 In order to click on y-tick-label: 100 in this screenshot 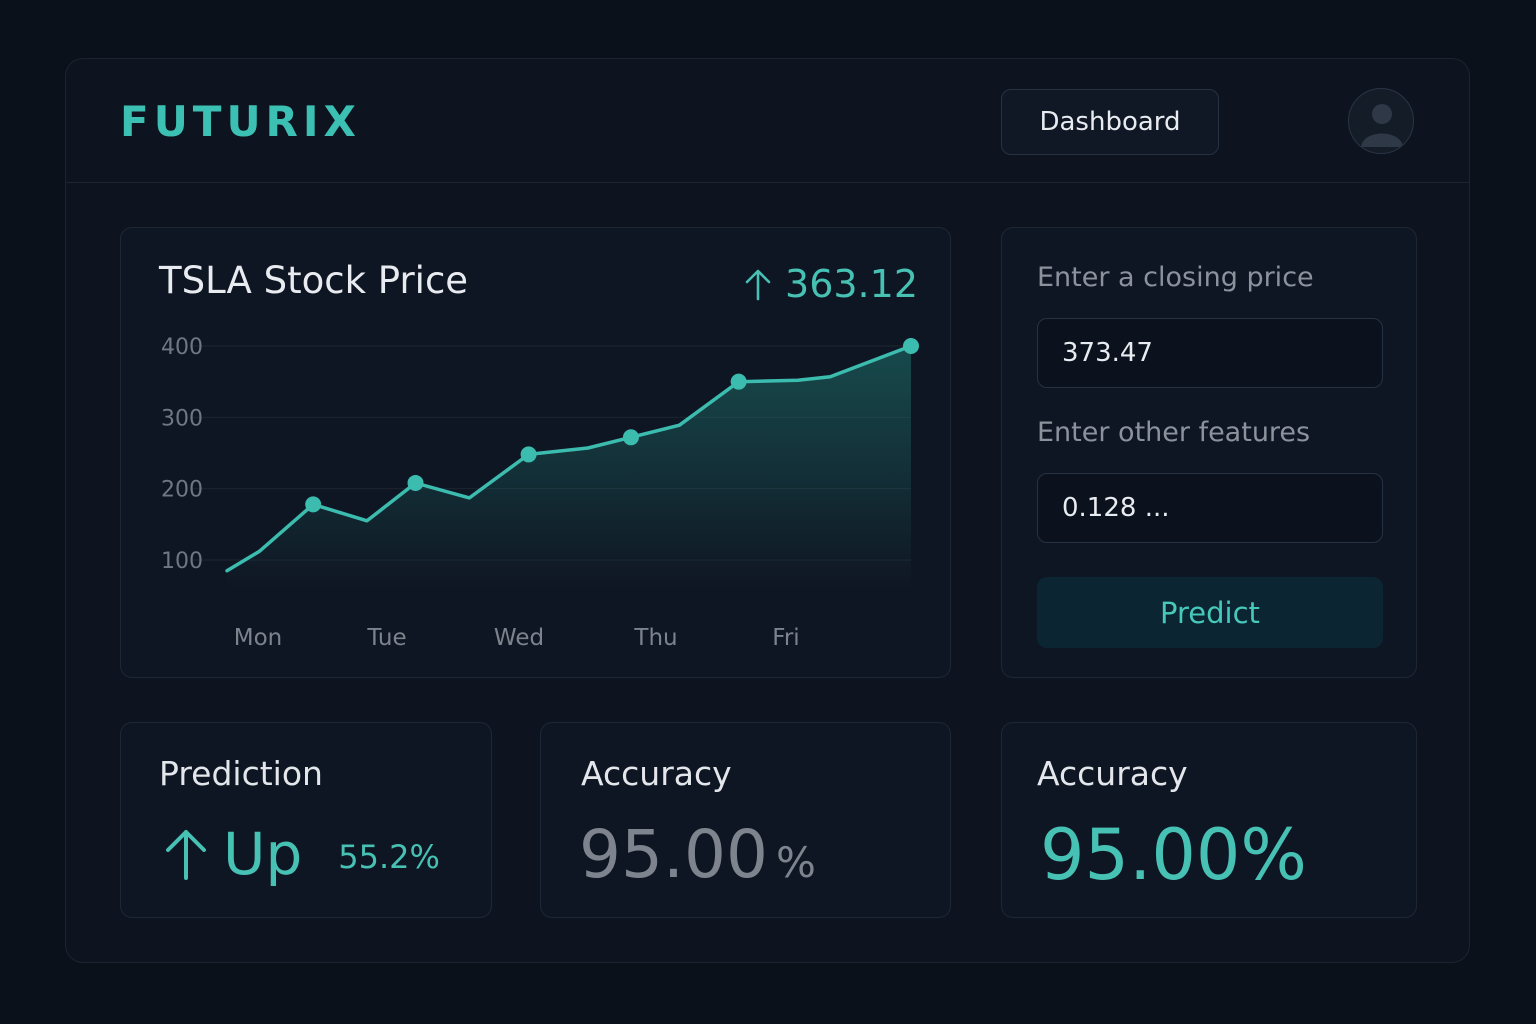, I will do `click(182, 561)`.